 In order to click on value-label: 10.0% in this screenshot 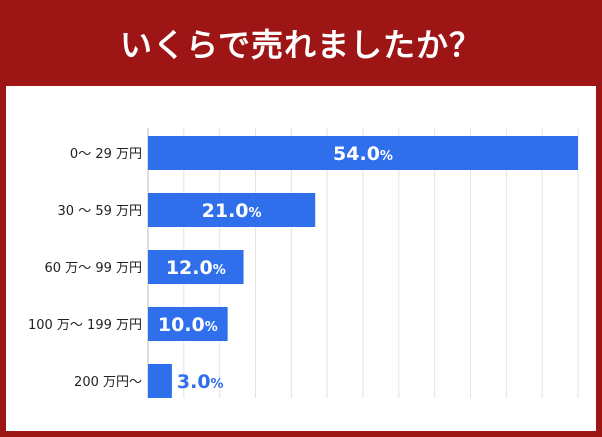, I will do `click(188, 325)`.